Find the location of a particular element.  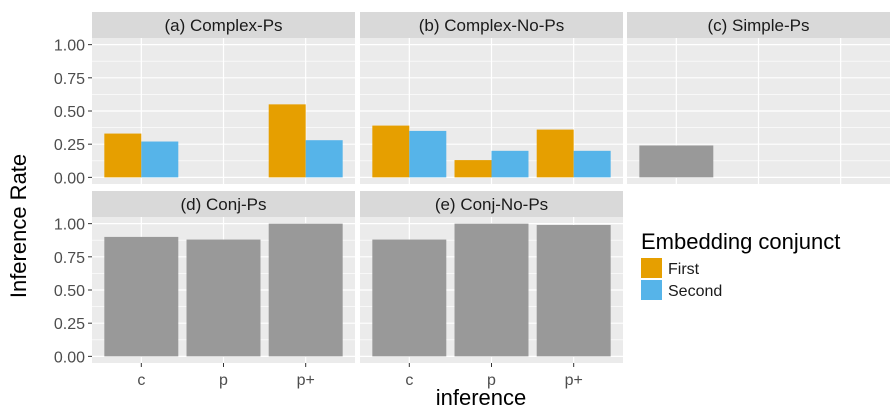

legend-title: Embedding conjunct is located at coordinates (740, 241).